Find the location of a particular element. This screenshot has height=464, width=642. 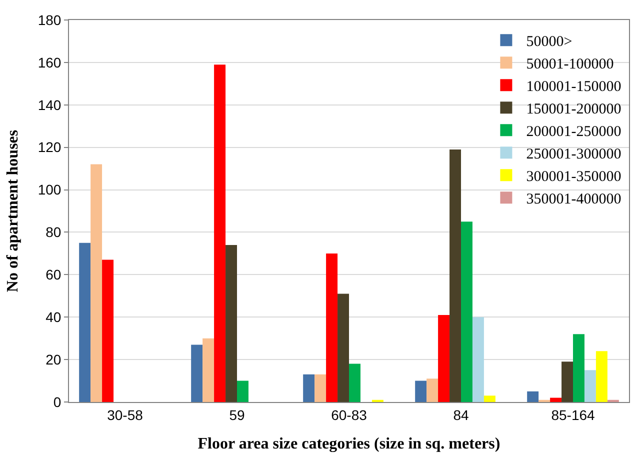

y-tick-label: 80 is located at coordinates (54, 232).